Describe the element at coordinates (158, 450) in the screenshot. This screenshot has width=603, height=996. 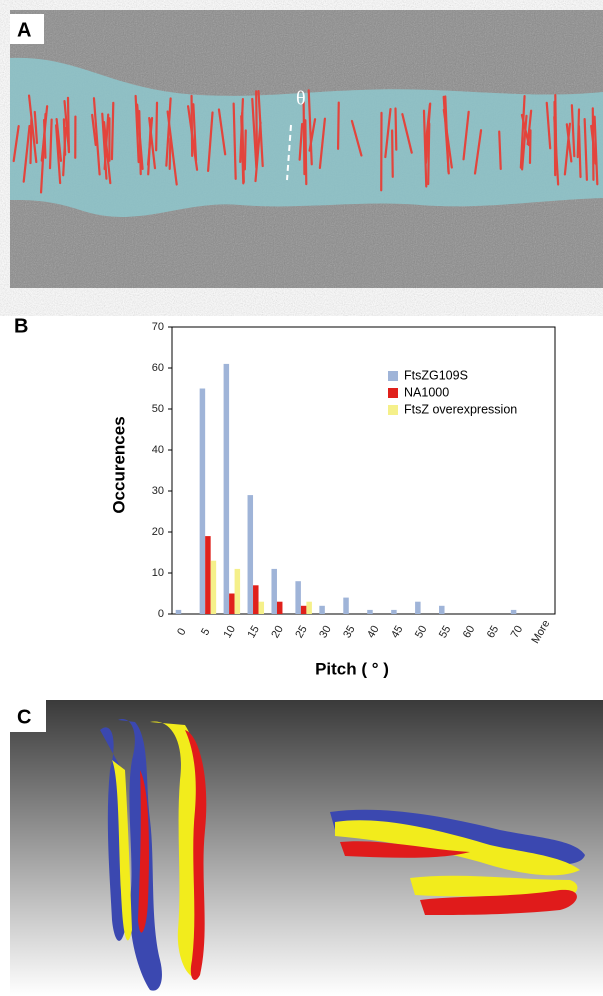
I see `y-tick-label: 40` at that location.